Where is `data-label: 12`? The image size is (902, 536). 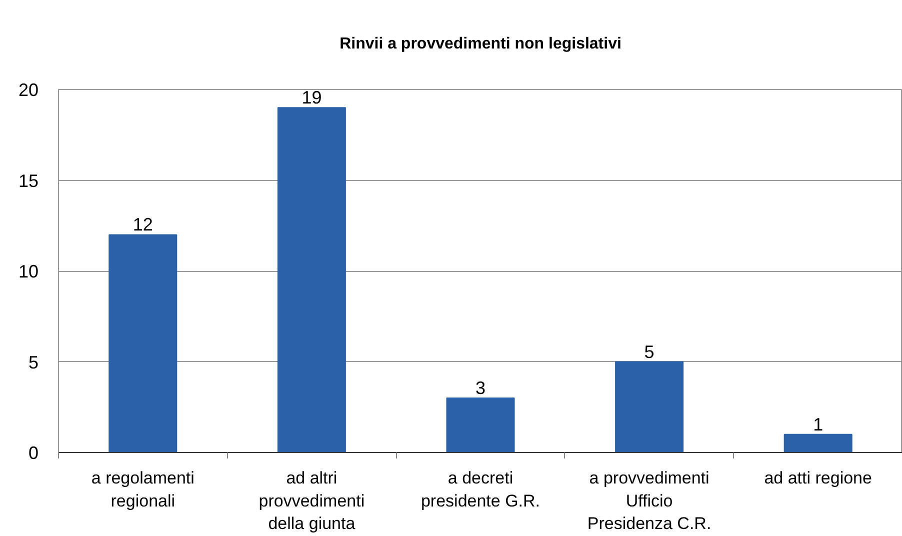 data-label: 12 is located at coordinates (142, 224).